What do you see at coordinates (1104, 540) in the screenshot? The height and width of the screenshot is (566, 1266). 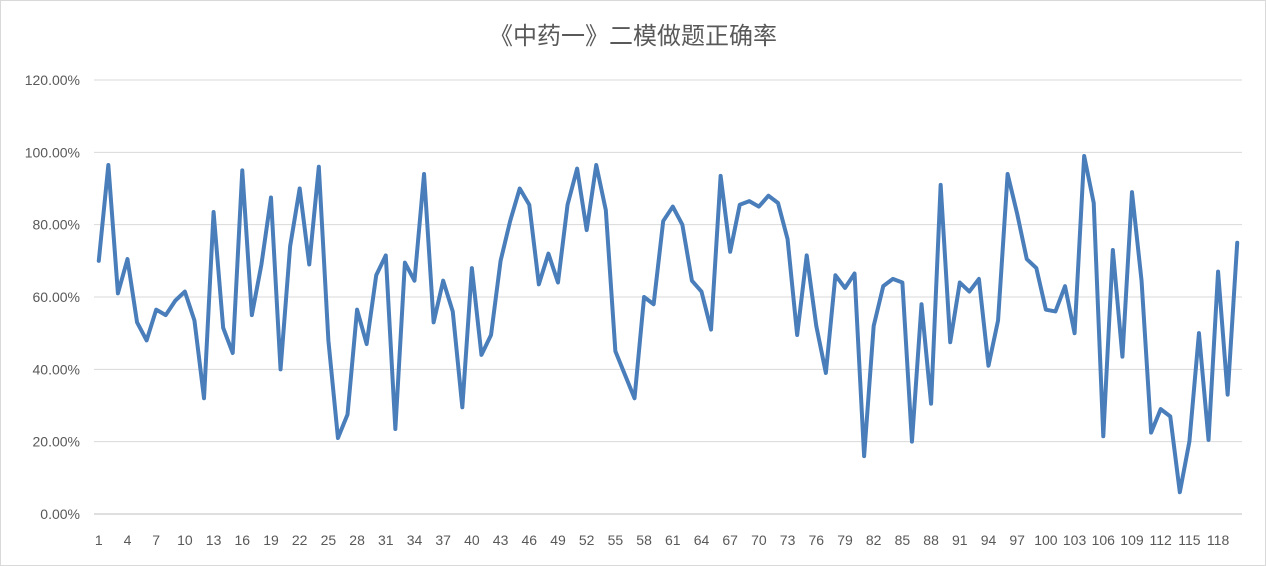 I see `x-tick-label: 106` at bounding box center [1104, 540].